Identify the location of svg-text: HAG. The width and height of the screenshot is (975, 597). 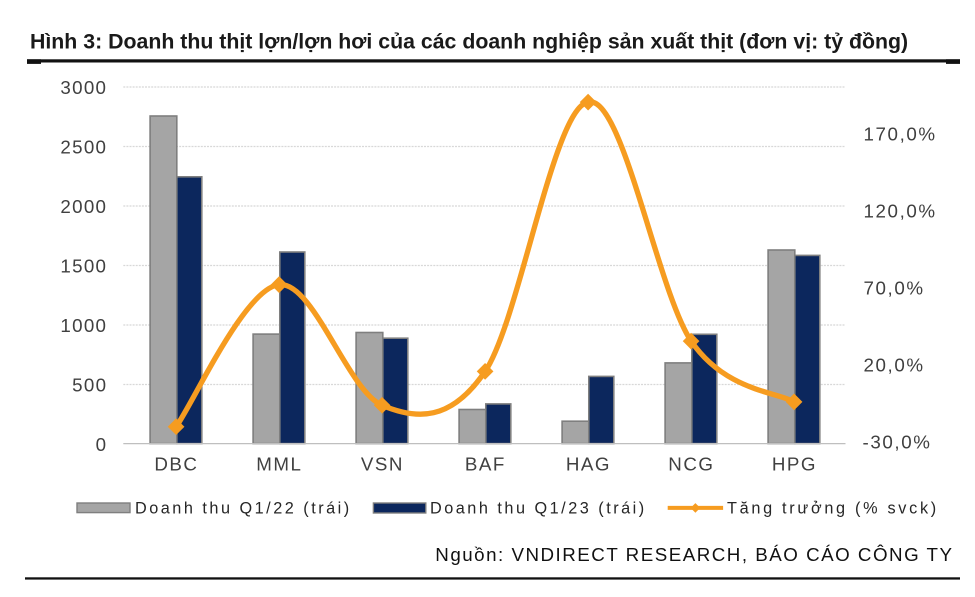
(588, 464).